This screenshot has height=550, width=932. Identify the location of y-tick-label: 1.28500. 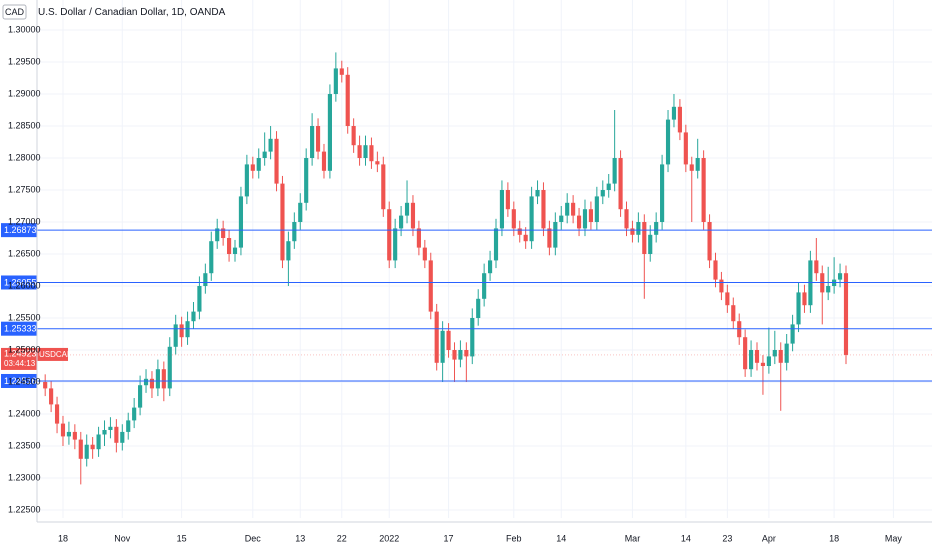
(24, 125).